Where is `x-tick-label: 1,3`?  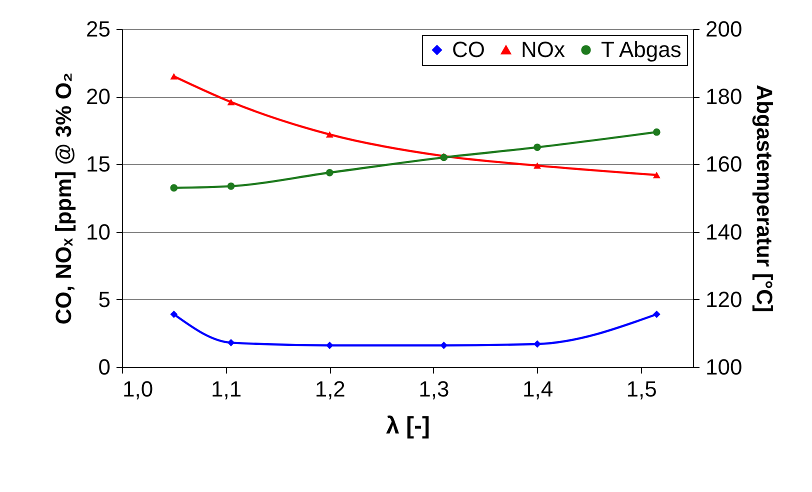 x-tick-label: 1,3 is located at coordinates (434, 389).